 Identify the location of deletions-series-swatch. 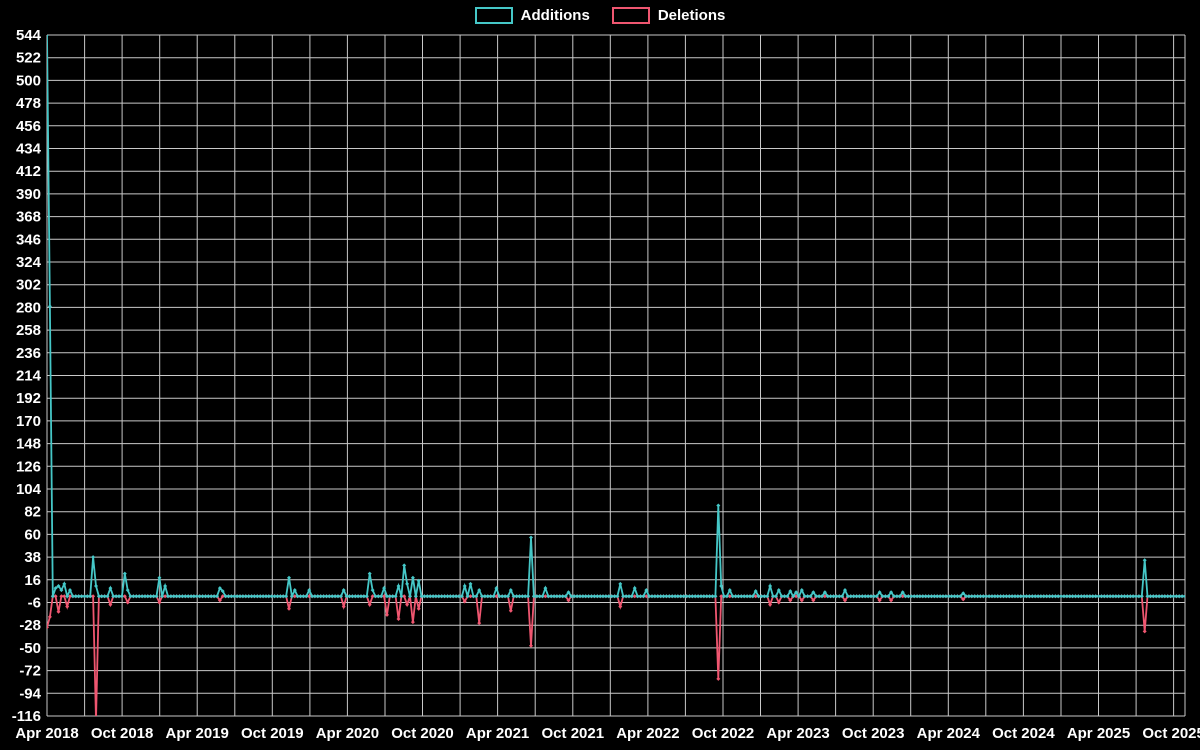
(630, 15).